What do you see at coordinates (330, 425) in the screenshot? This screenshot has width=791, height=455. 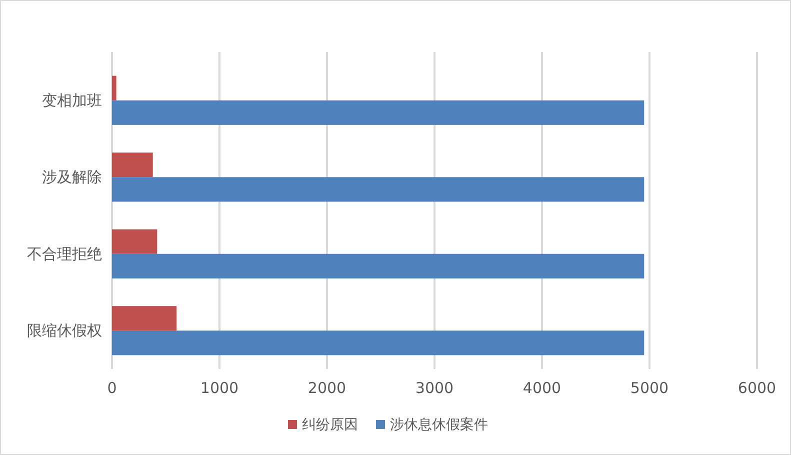 I see `legend-label: 纠纷原因` at bounding box center [330, 425].